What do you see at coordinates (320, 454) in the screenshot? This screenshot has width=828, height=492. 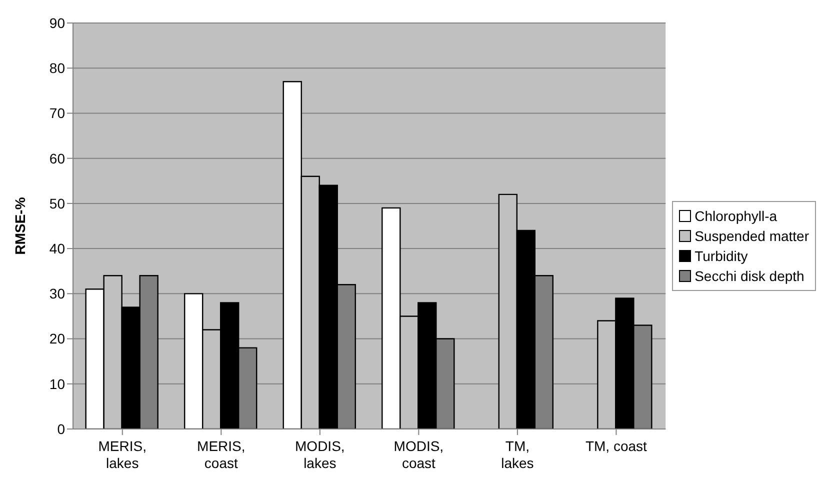 I see `x-tick-label: MODIS, lakes` at bounding box center [320, 454].